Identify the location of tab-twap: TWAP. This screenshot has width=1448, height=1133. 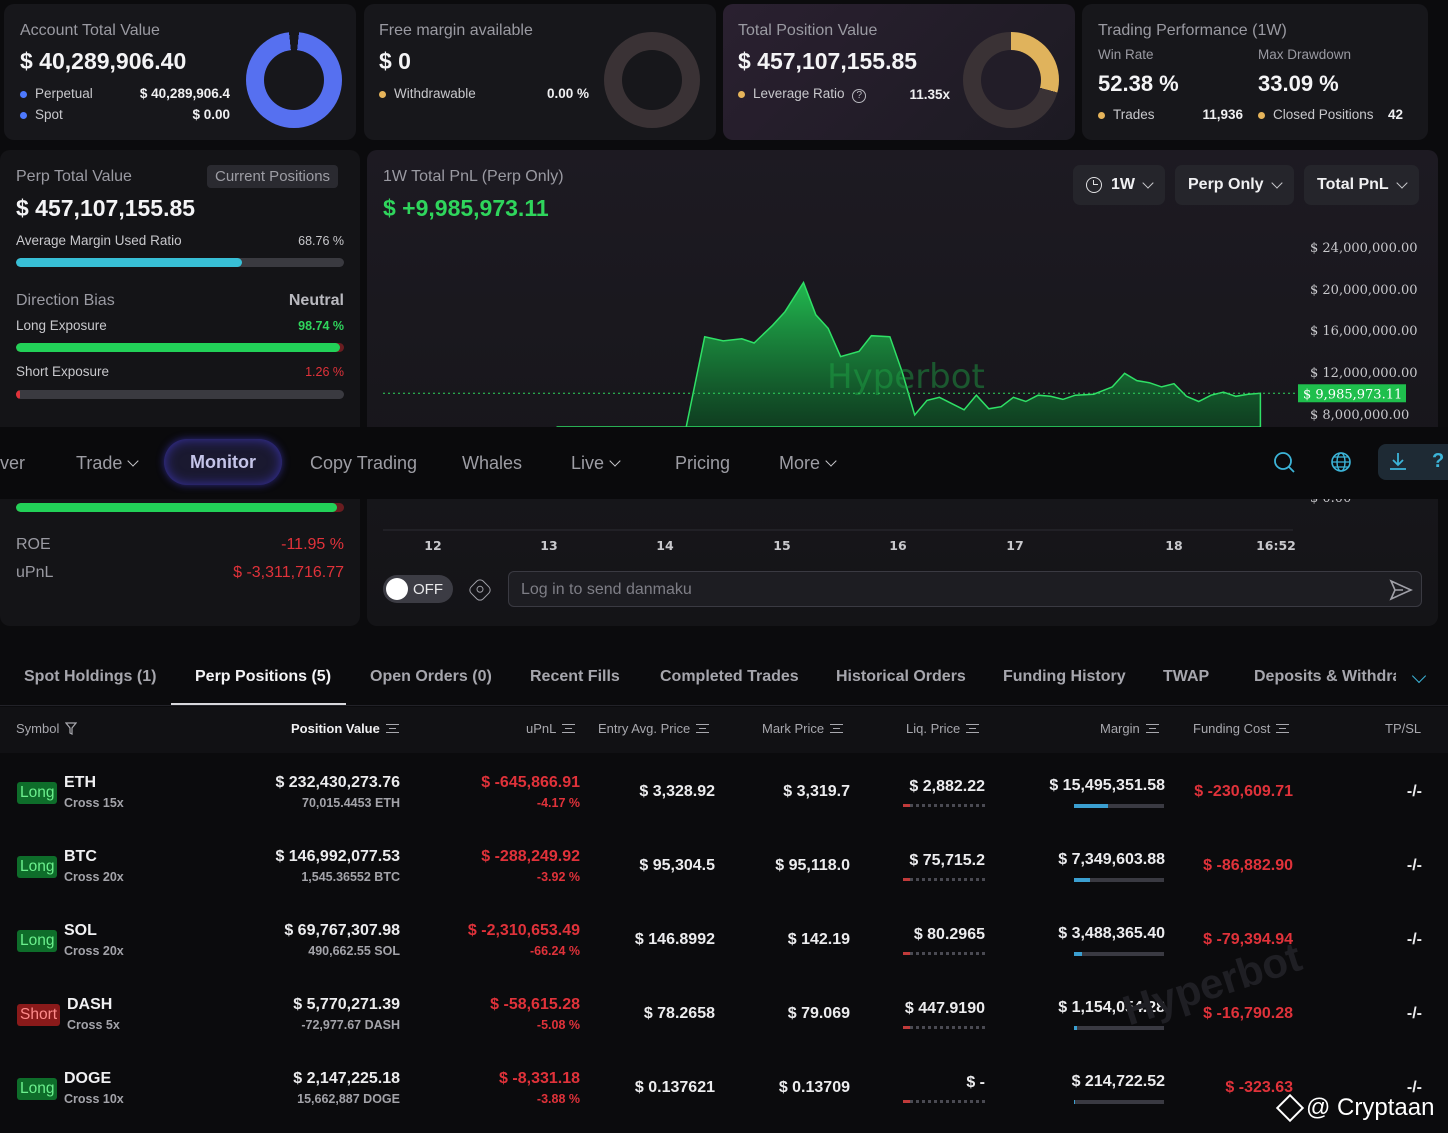
(1186, 676).